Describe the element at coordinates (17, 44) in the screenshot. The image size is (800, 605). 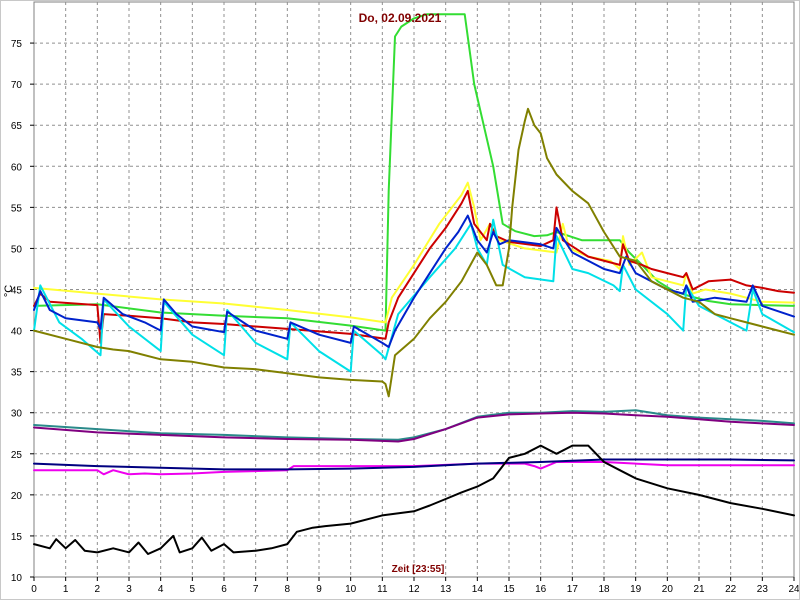
I see `y-tick-label: 75` at that location.